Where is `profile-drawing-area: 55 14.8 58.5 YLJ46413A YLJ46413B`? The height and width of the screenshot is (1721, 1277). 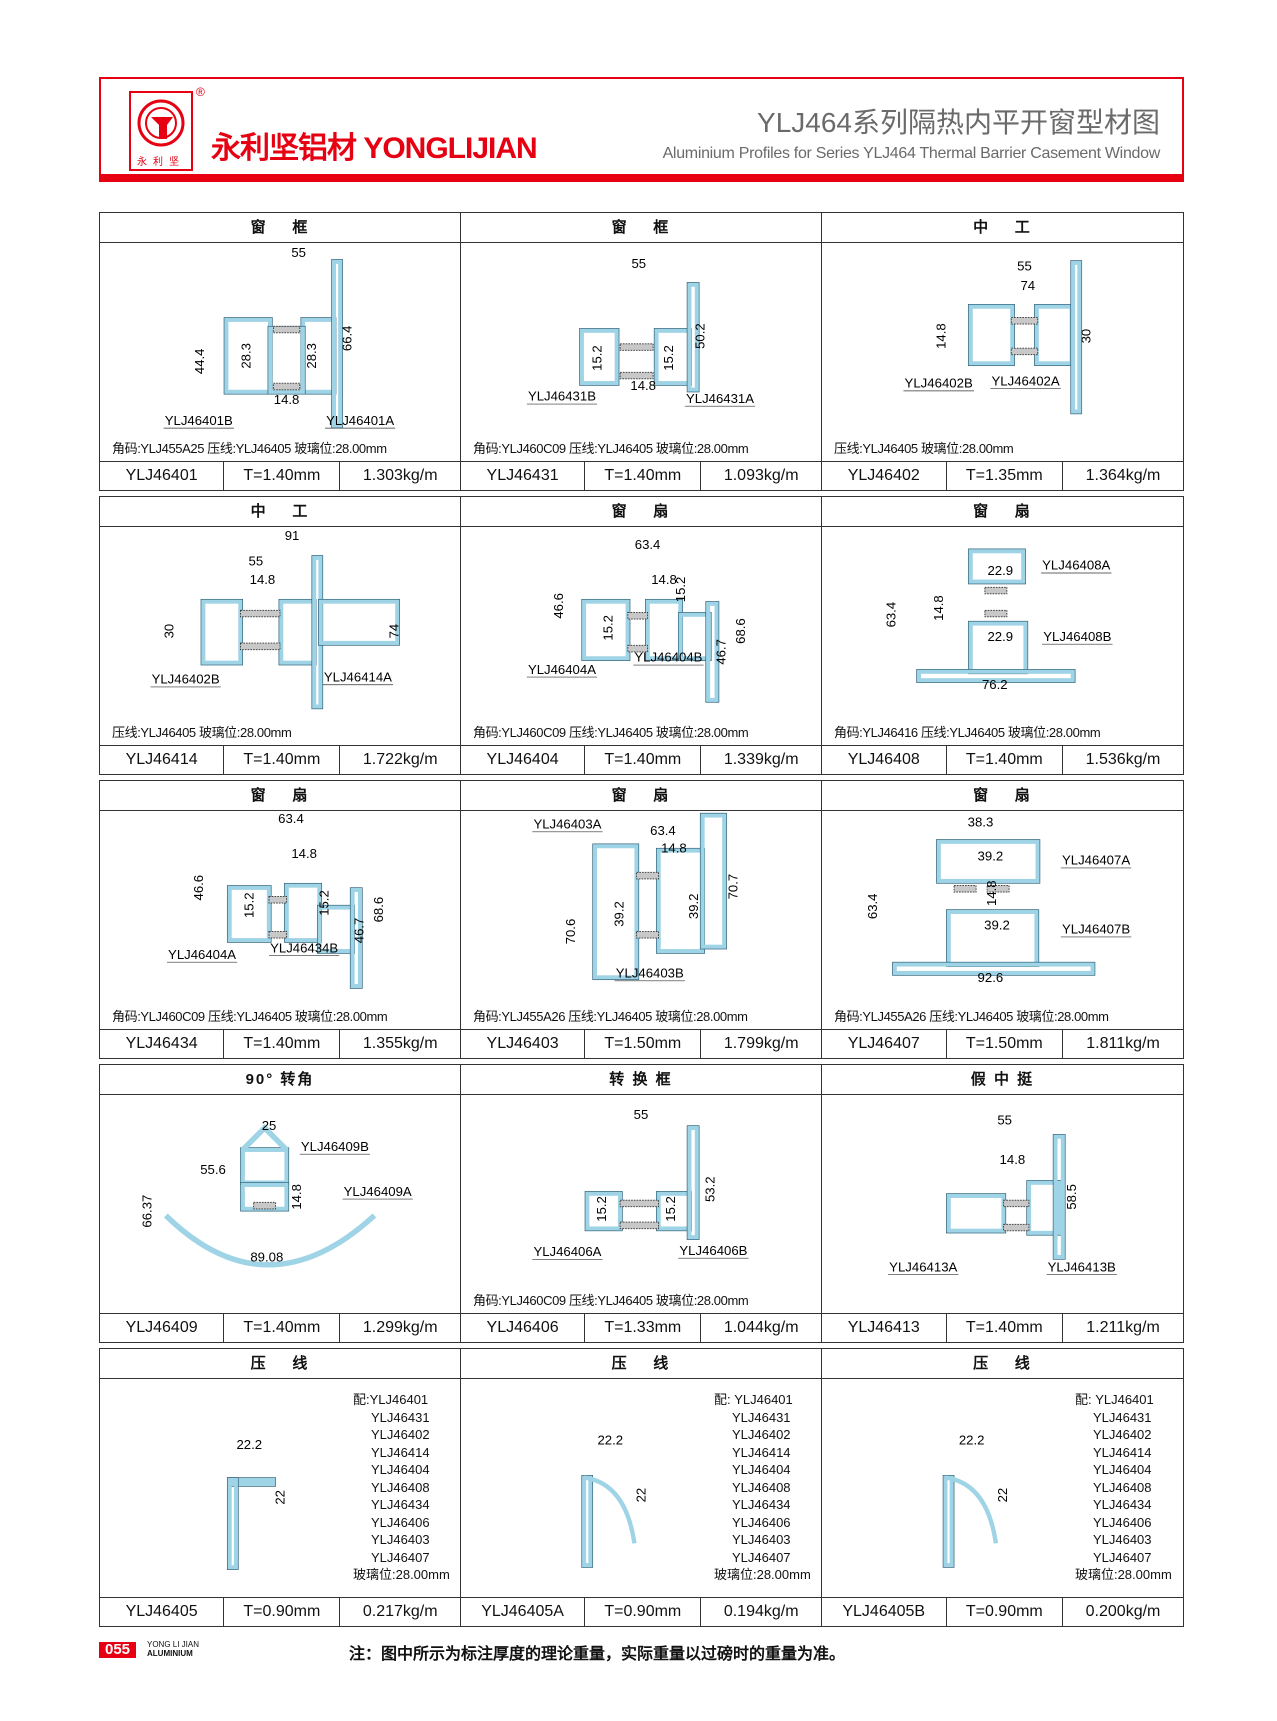 profile-drawing-area: 55 14.8 58.5 YLJ46413A YLJ46413B is located at coordinates (1002, 1204).